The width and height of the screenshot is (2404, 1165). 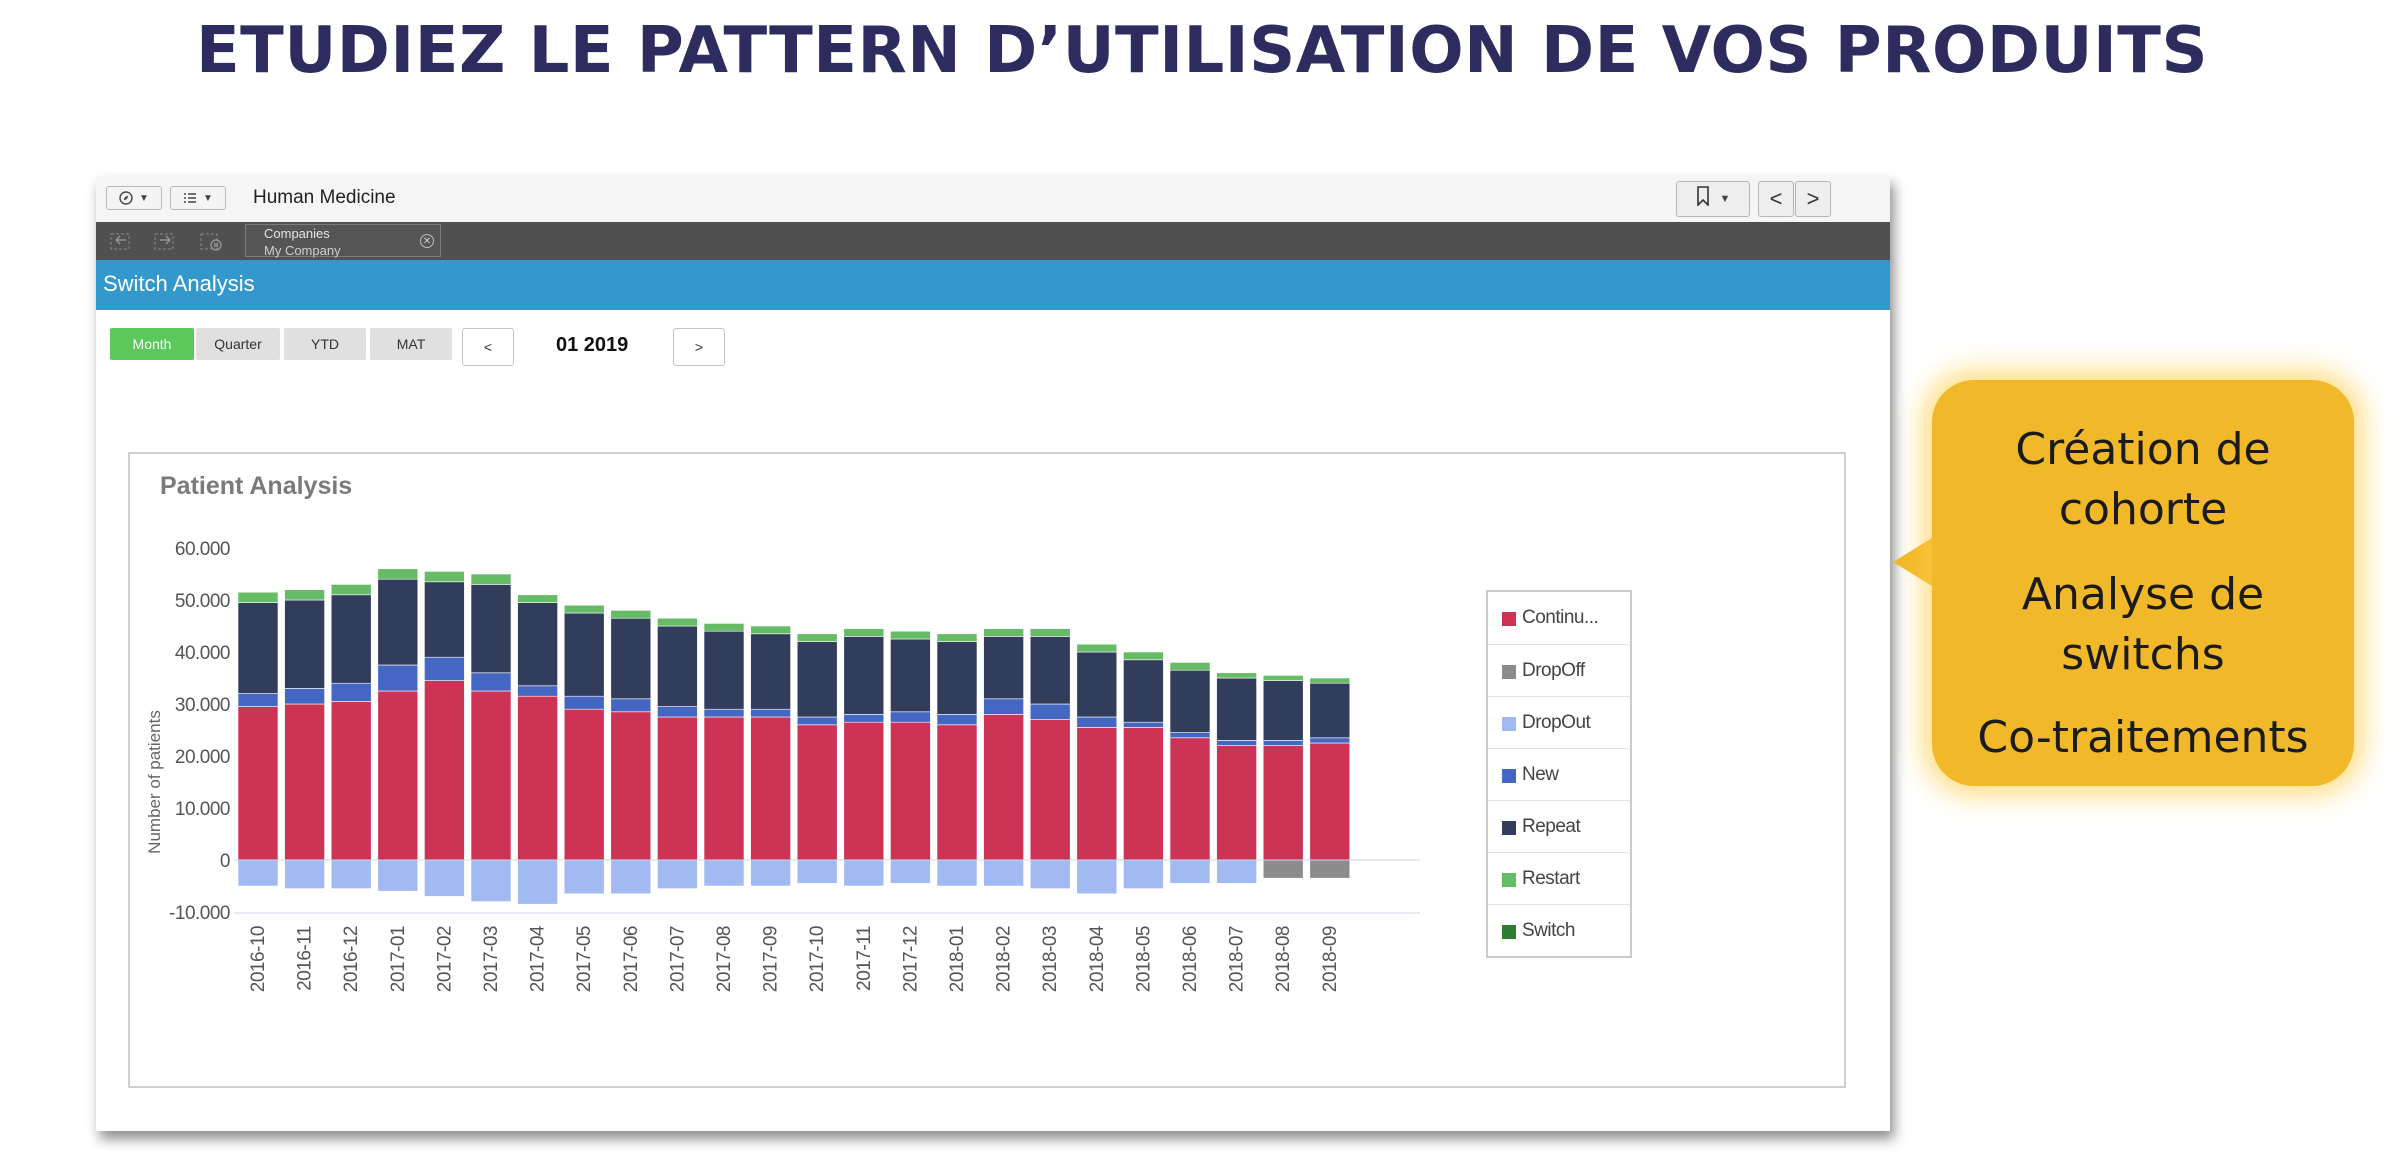 What do you see at coordinates (325, 344) in the screenshot?
I see `period-ytd-button: YTD` at bounding box center [325, 344].